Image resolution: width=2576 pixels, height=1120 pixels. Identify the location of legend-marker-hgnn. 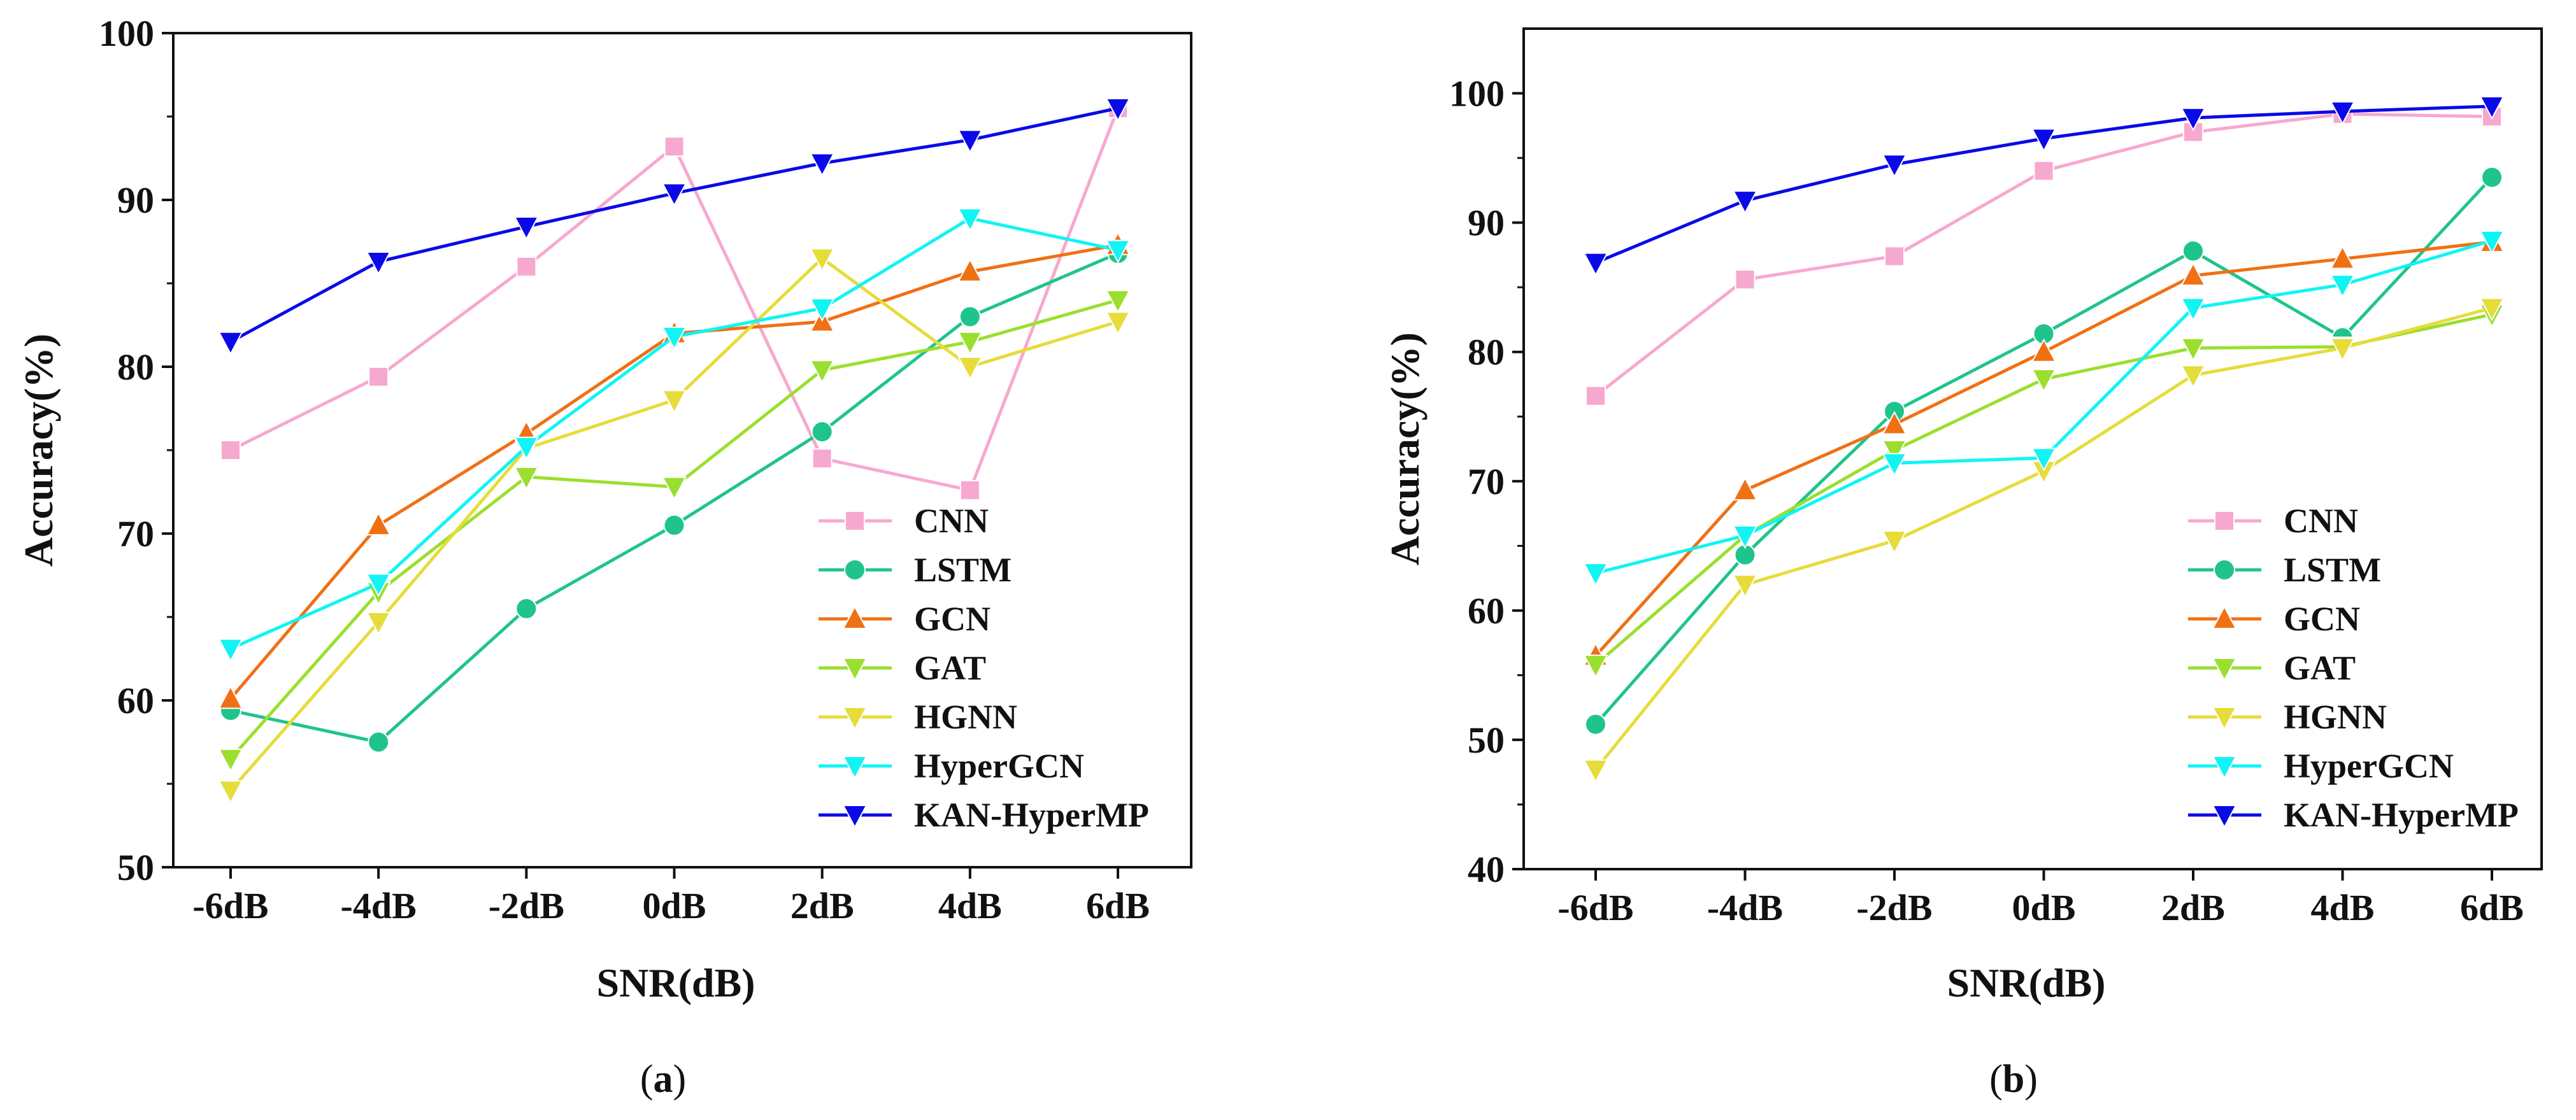
(855, 719).